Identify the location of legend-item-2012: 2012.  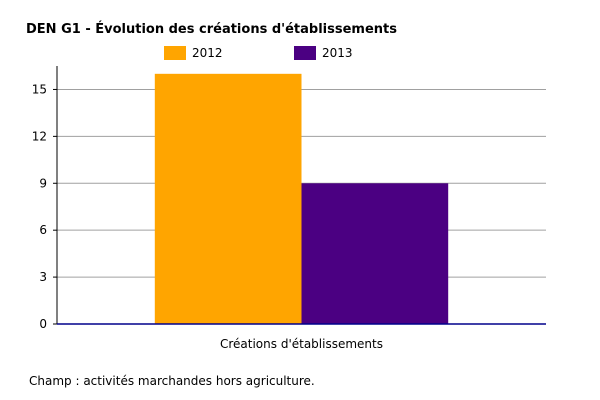
(193, 53).